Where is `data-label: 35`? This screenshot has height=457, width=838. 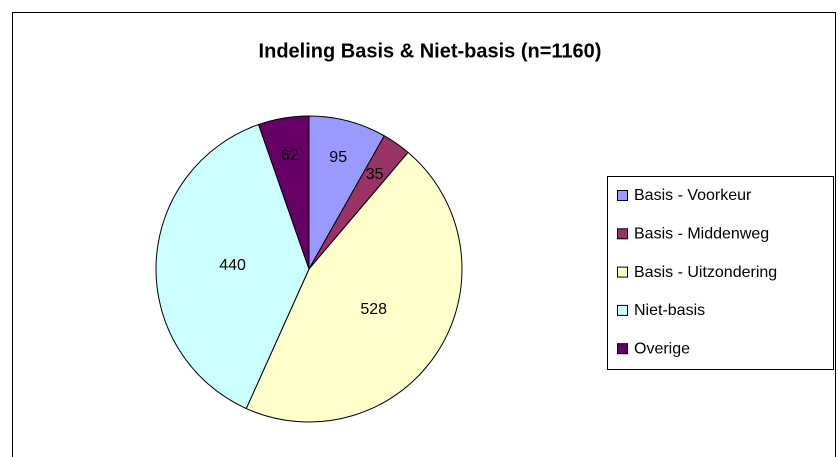
data-label: 35 is located at coordinates (375, 174).